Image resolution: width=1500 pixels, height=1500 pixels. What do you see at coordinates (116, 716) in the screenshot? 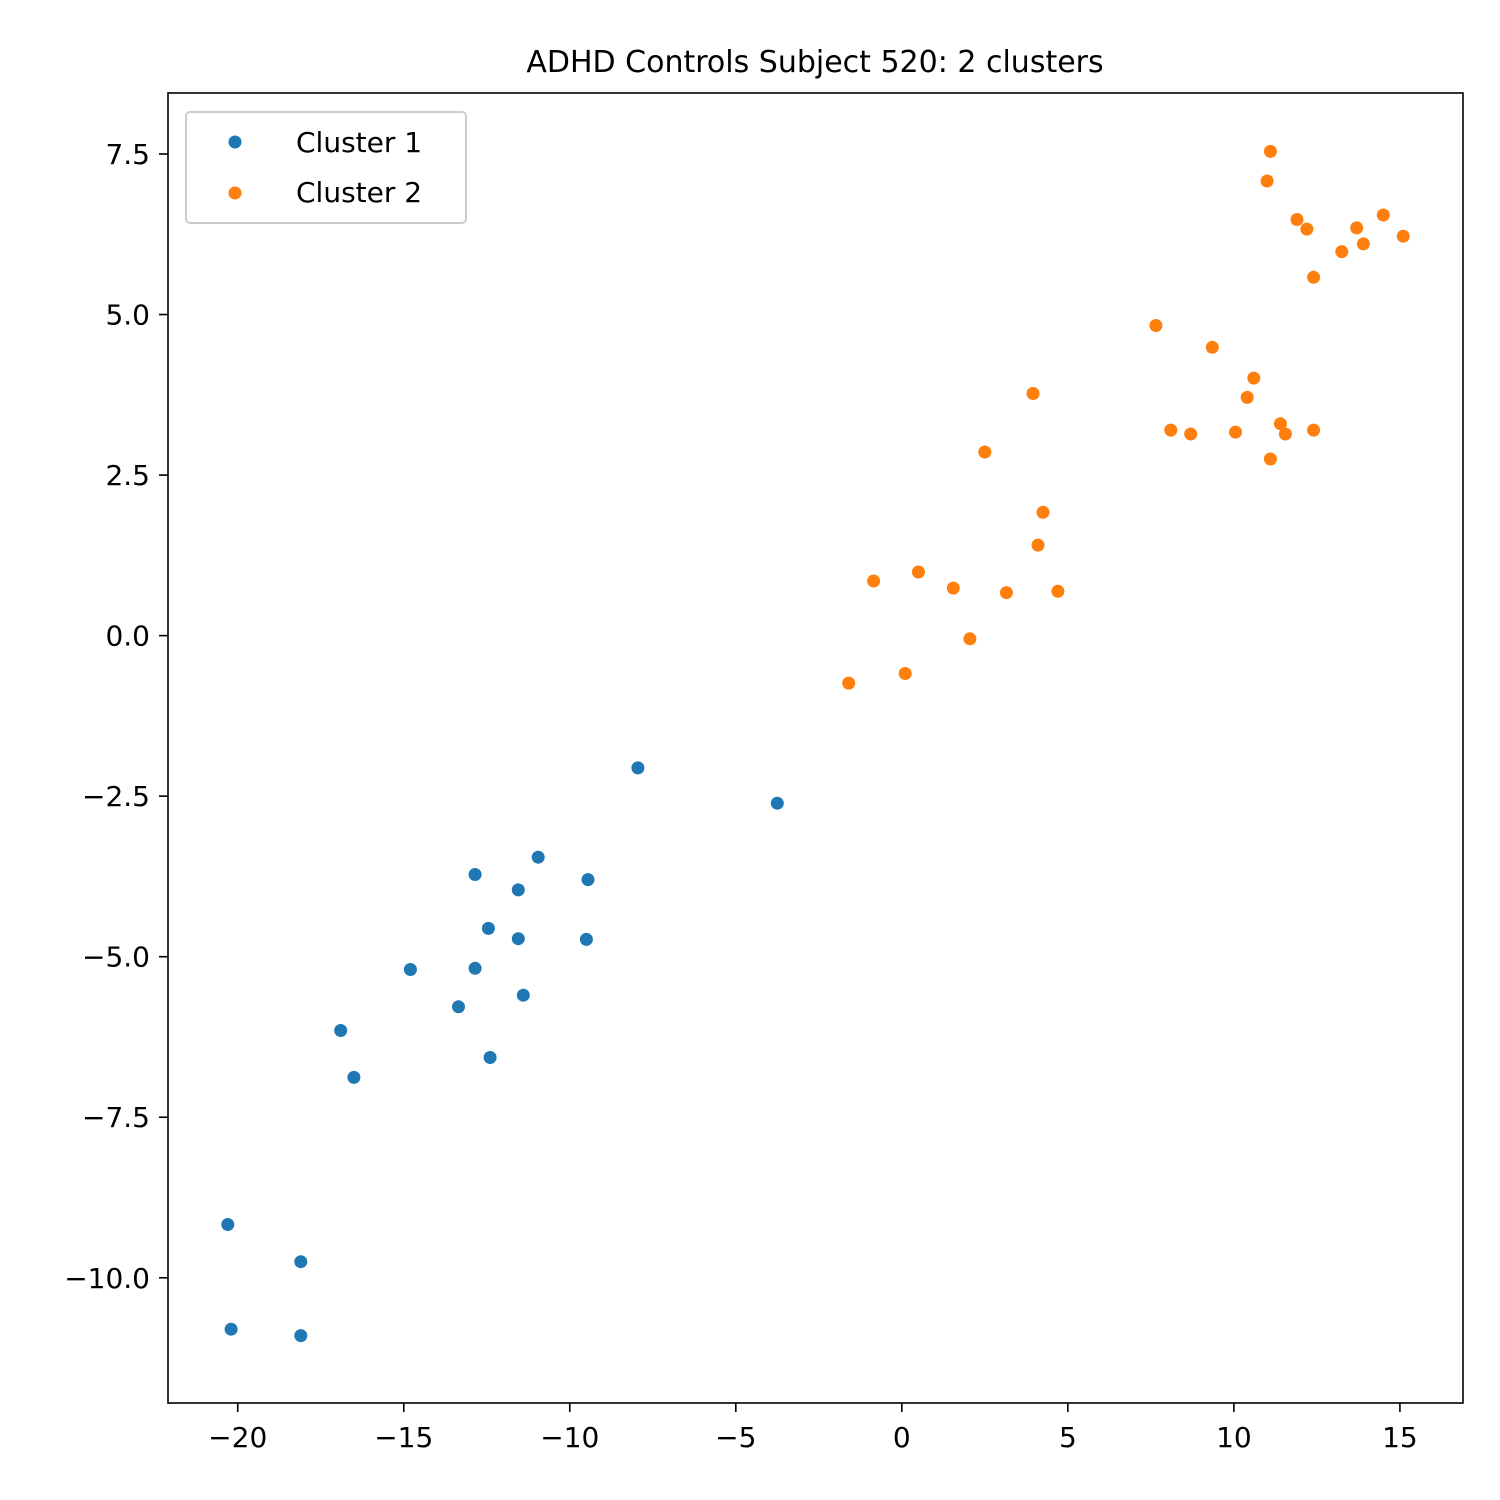
I see `y-axis: −10.0 −7.5 −5.0 −2.5 0.0 2.5 5.0 7.5` at bounding box center [116, 716].